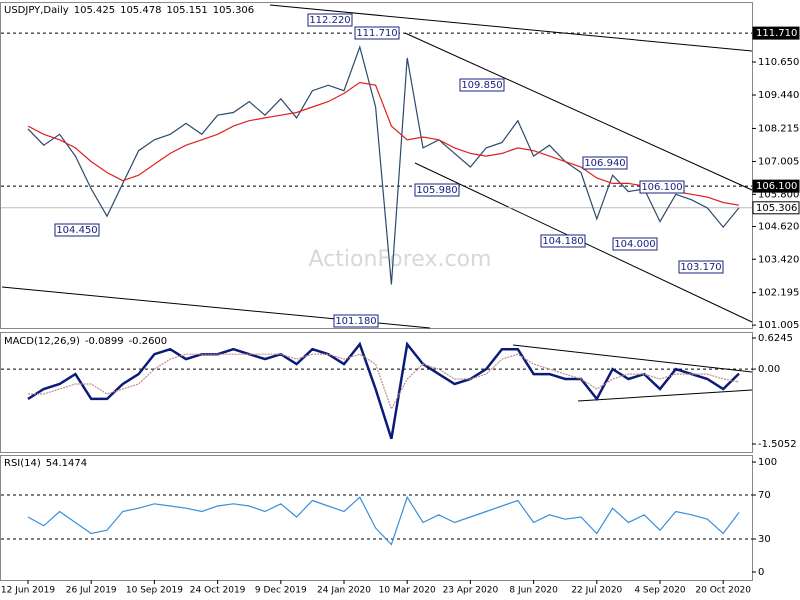 This screenshot has width=800, height=600. Describe the element at coordinates (344, 591) in the screenshot. I see `x-tick-label: 24 Jan 2020` at that location.